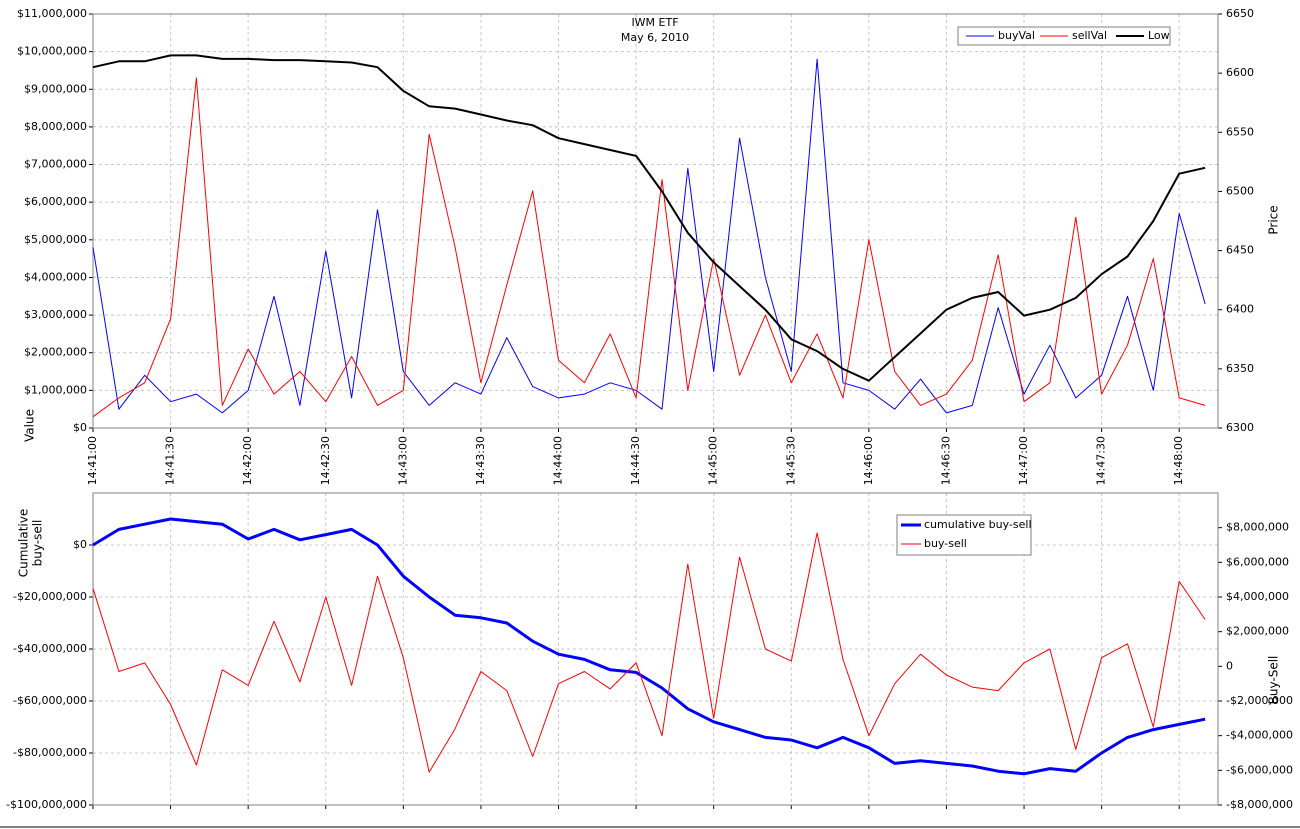 This screenshot has width=1300, height=829. What do you see at coordinates (52, 51) in the screenshot?
I see `y-tick-label: $10,000,000` at bounding box center [52, 51].